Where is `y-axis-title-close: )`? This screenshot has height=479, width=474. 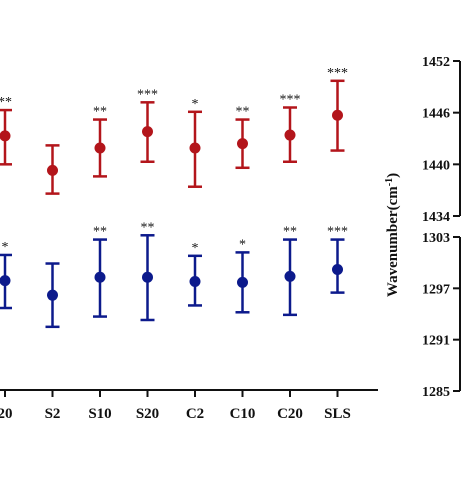 y-axis-title-close: ) is located at coordinates (393, 175).